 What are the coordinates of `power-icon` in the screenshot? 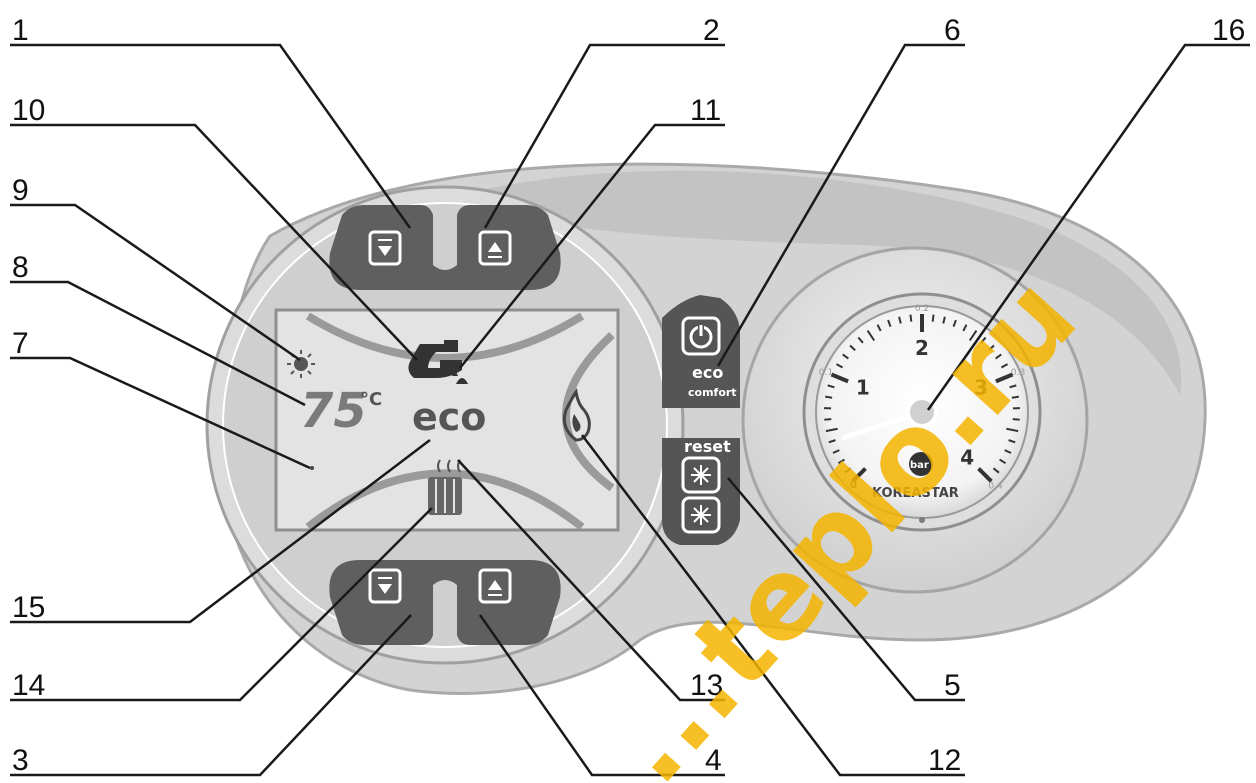 It's located at (701, 336).